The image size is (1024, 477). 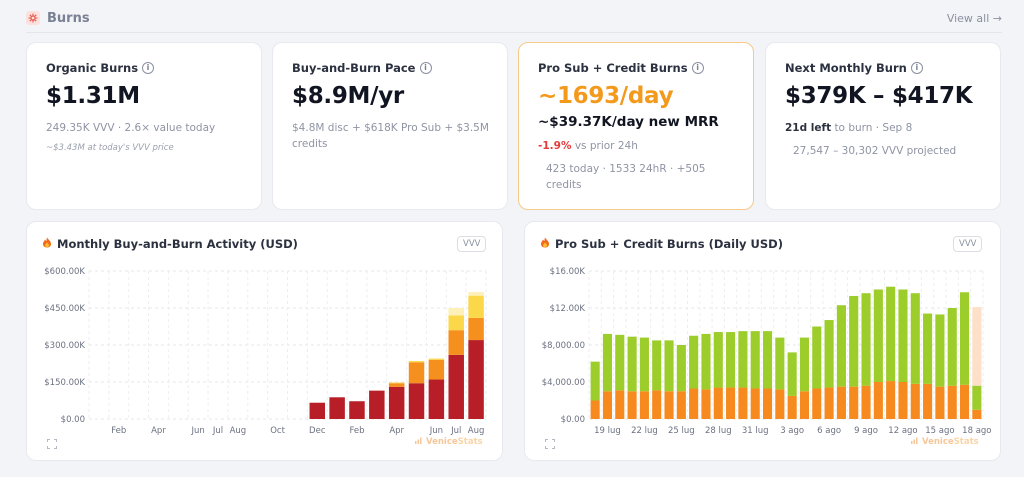 What do you see at coordinates (47, 244) in the screenshot?
I see `fire-icon` at bounding box center [47, 244].